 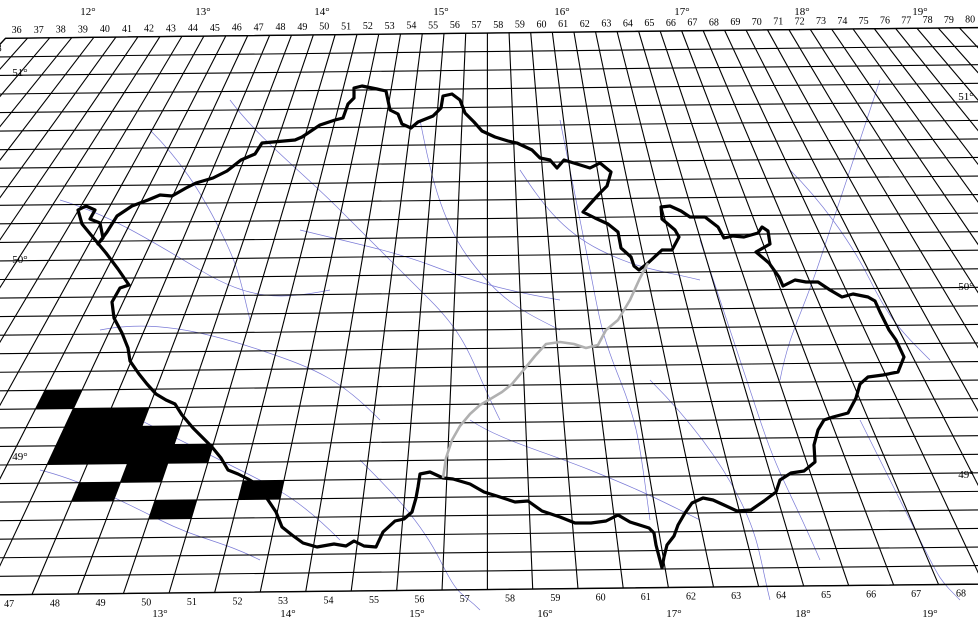 What do you see at coordinates (281, 27) in the screenshot?
I see `top-column-label: 48` at bounding box center [281, 27].